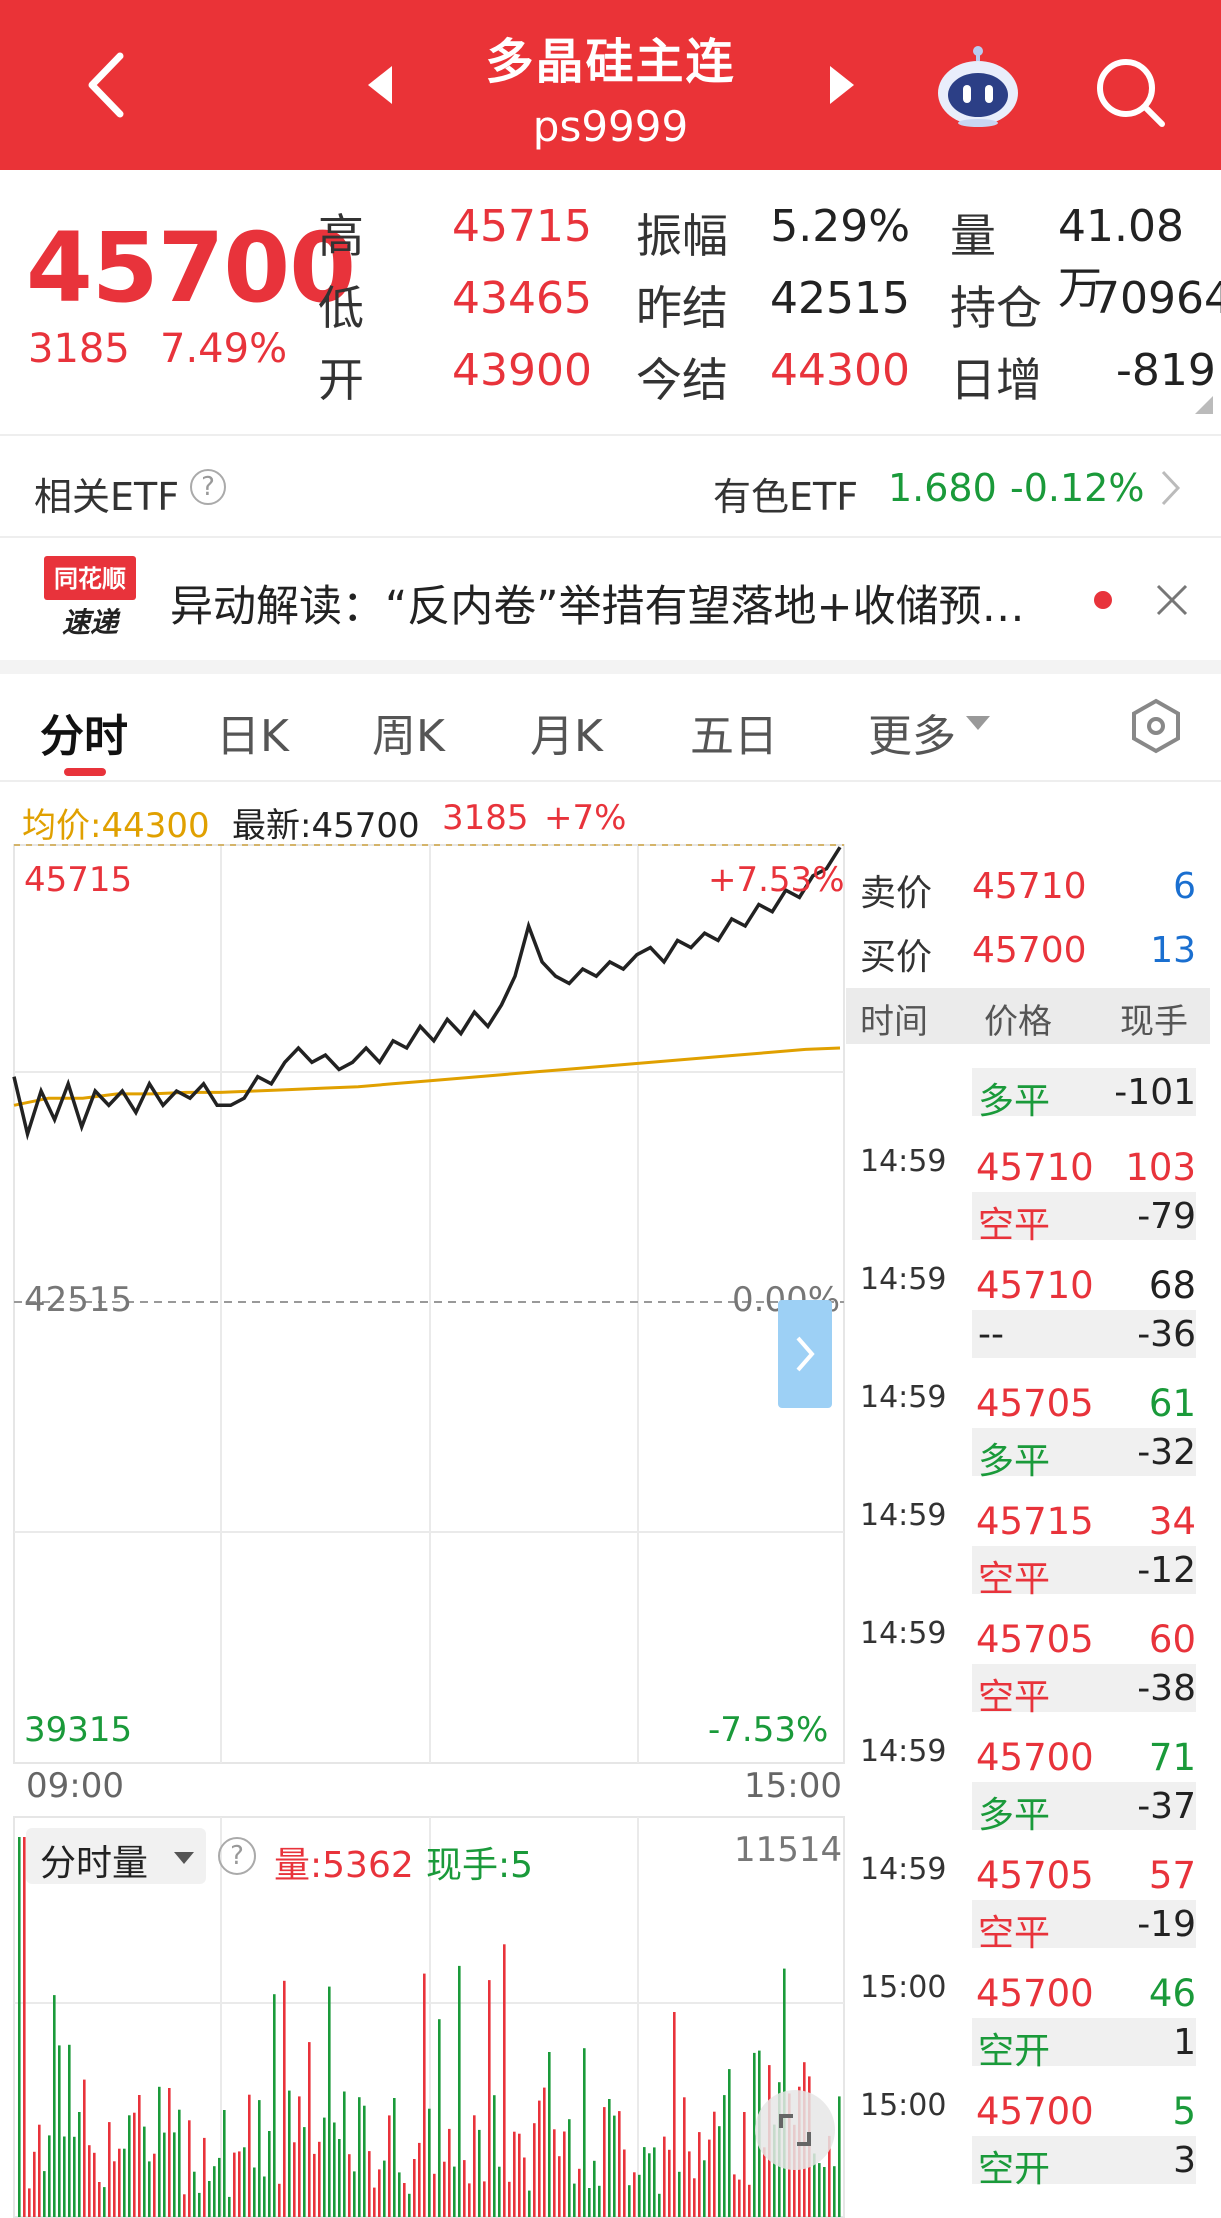 Image resolution: width=1221 pixels, height=2218 pixels. What do you see at coordinates (1166, 1806) in the screenshot?
I see `tick-oi-delta: -37` at bounding box center [1166, 1806].